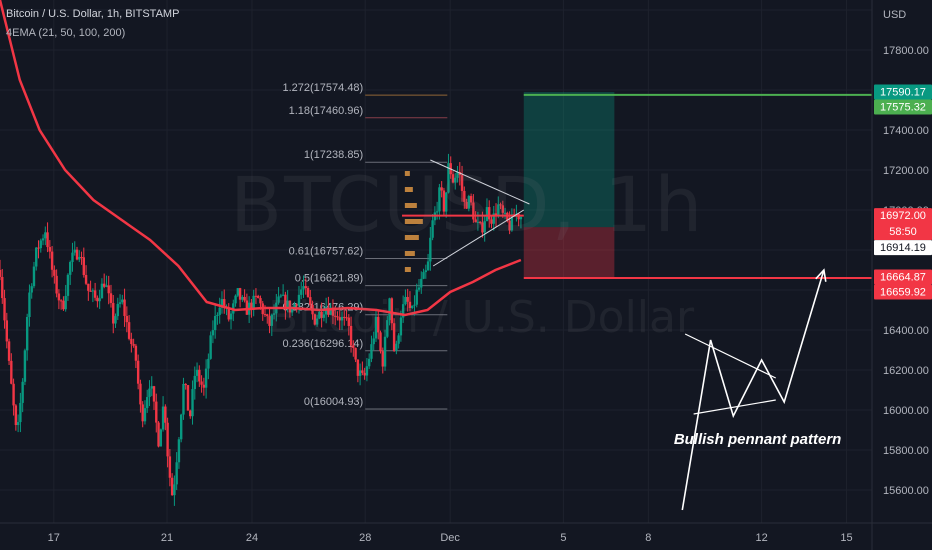 The image size is (932, 550). What do you see at coordinates (326, 251) in the screenshot?
I see `fib-level-label: 0.61(16757.62)` at bounding box center [326, 251].